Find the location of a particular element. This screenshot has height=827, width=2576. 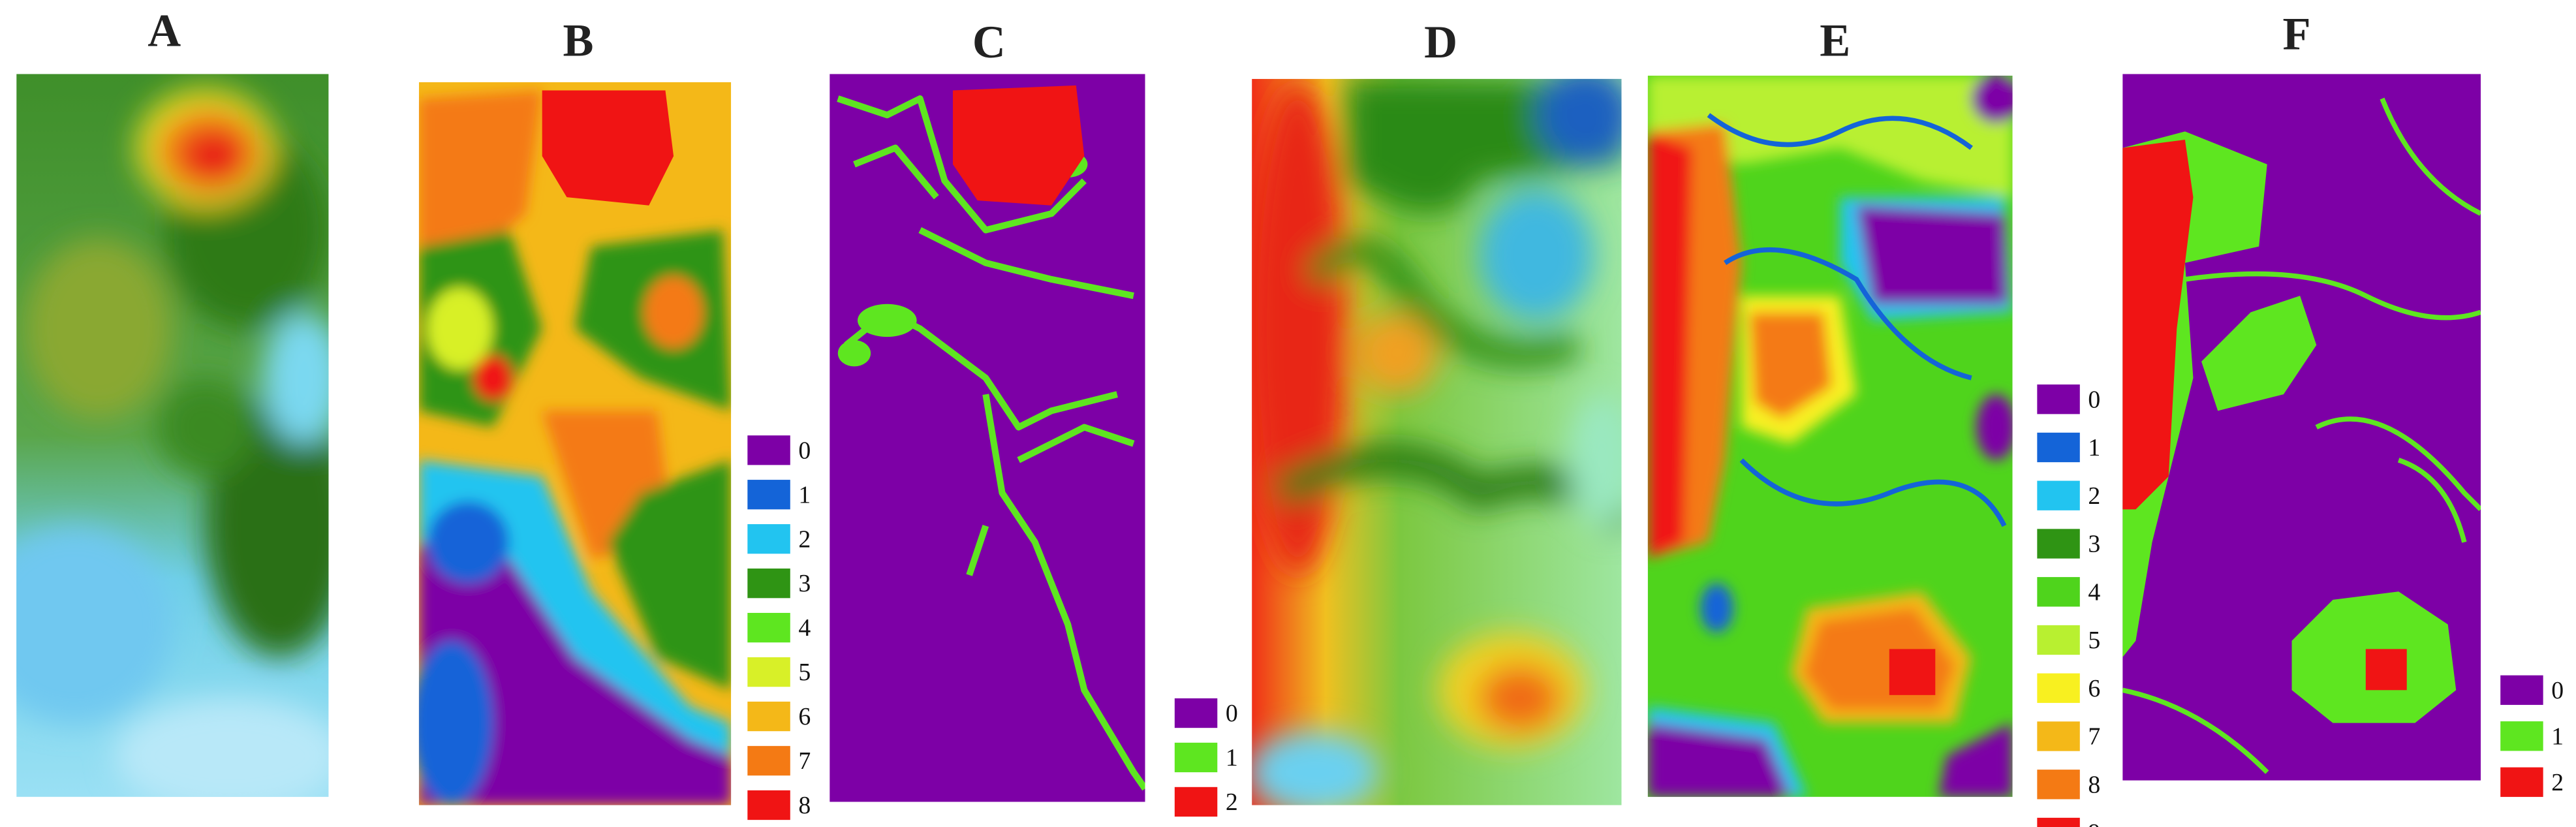

map-c is located at coordinates (987, 438).